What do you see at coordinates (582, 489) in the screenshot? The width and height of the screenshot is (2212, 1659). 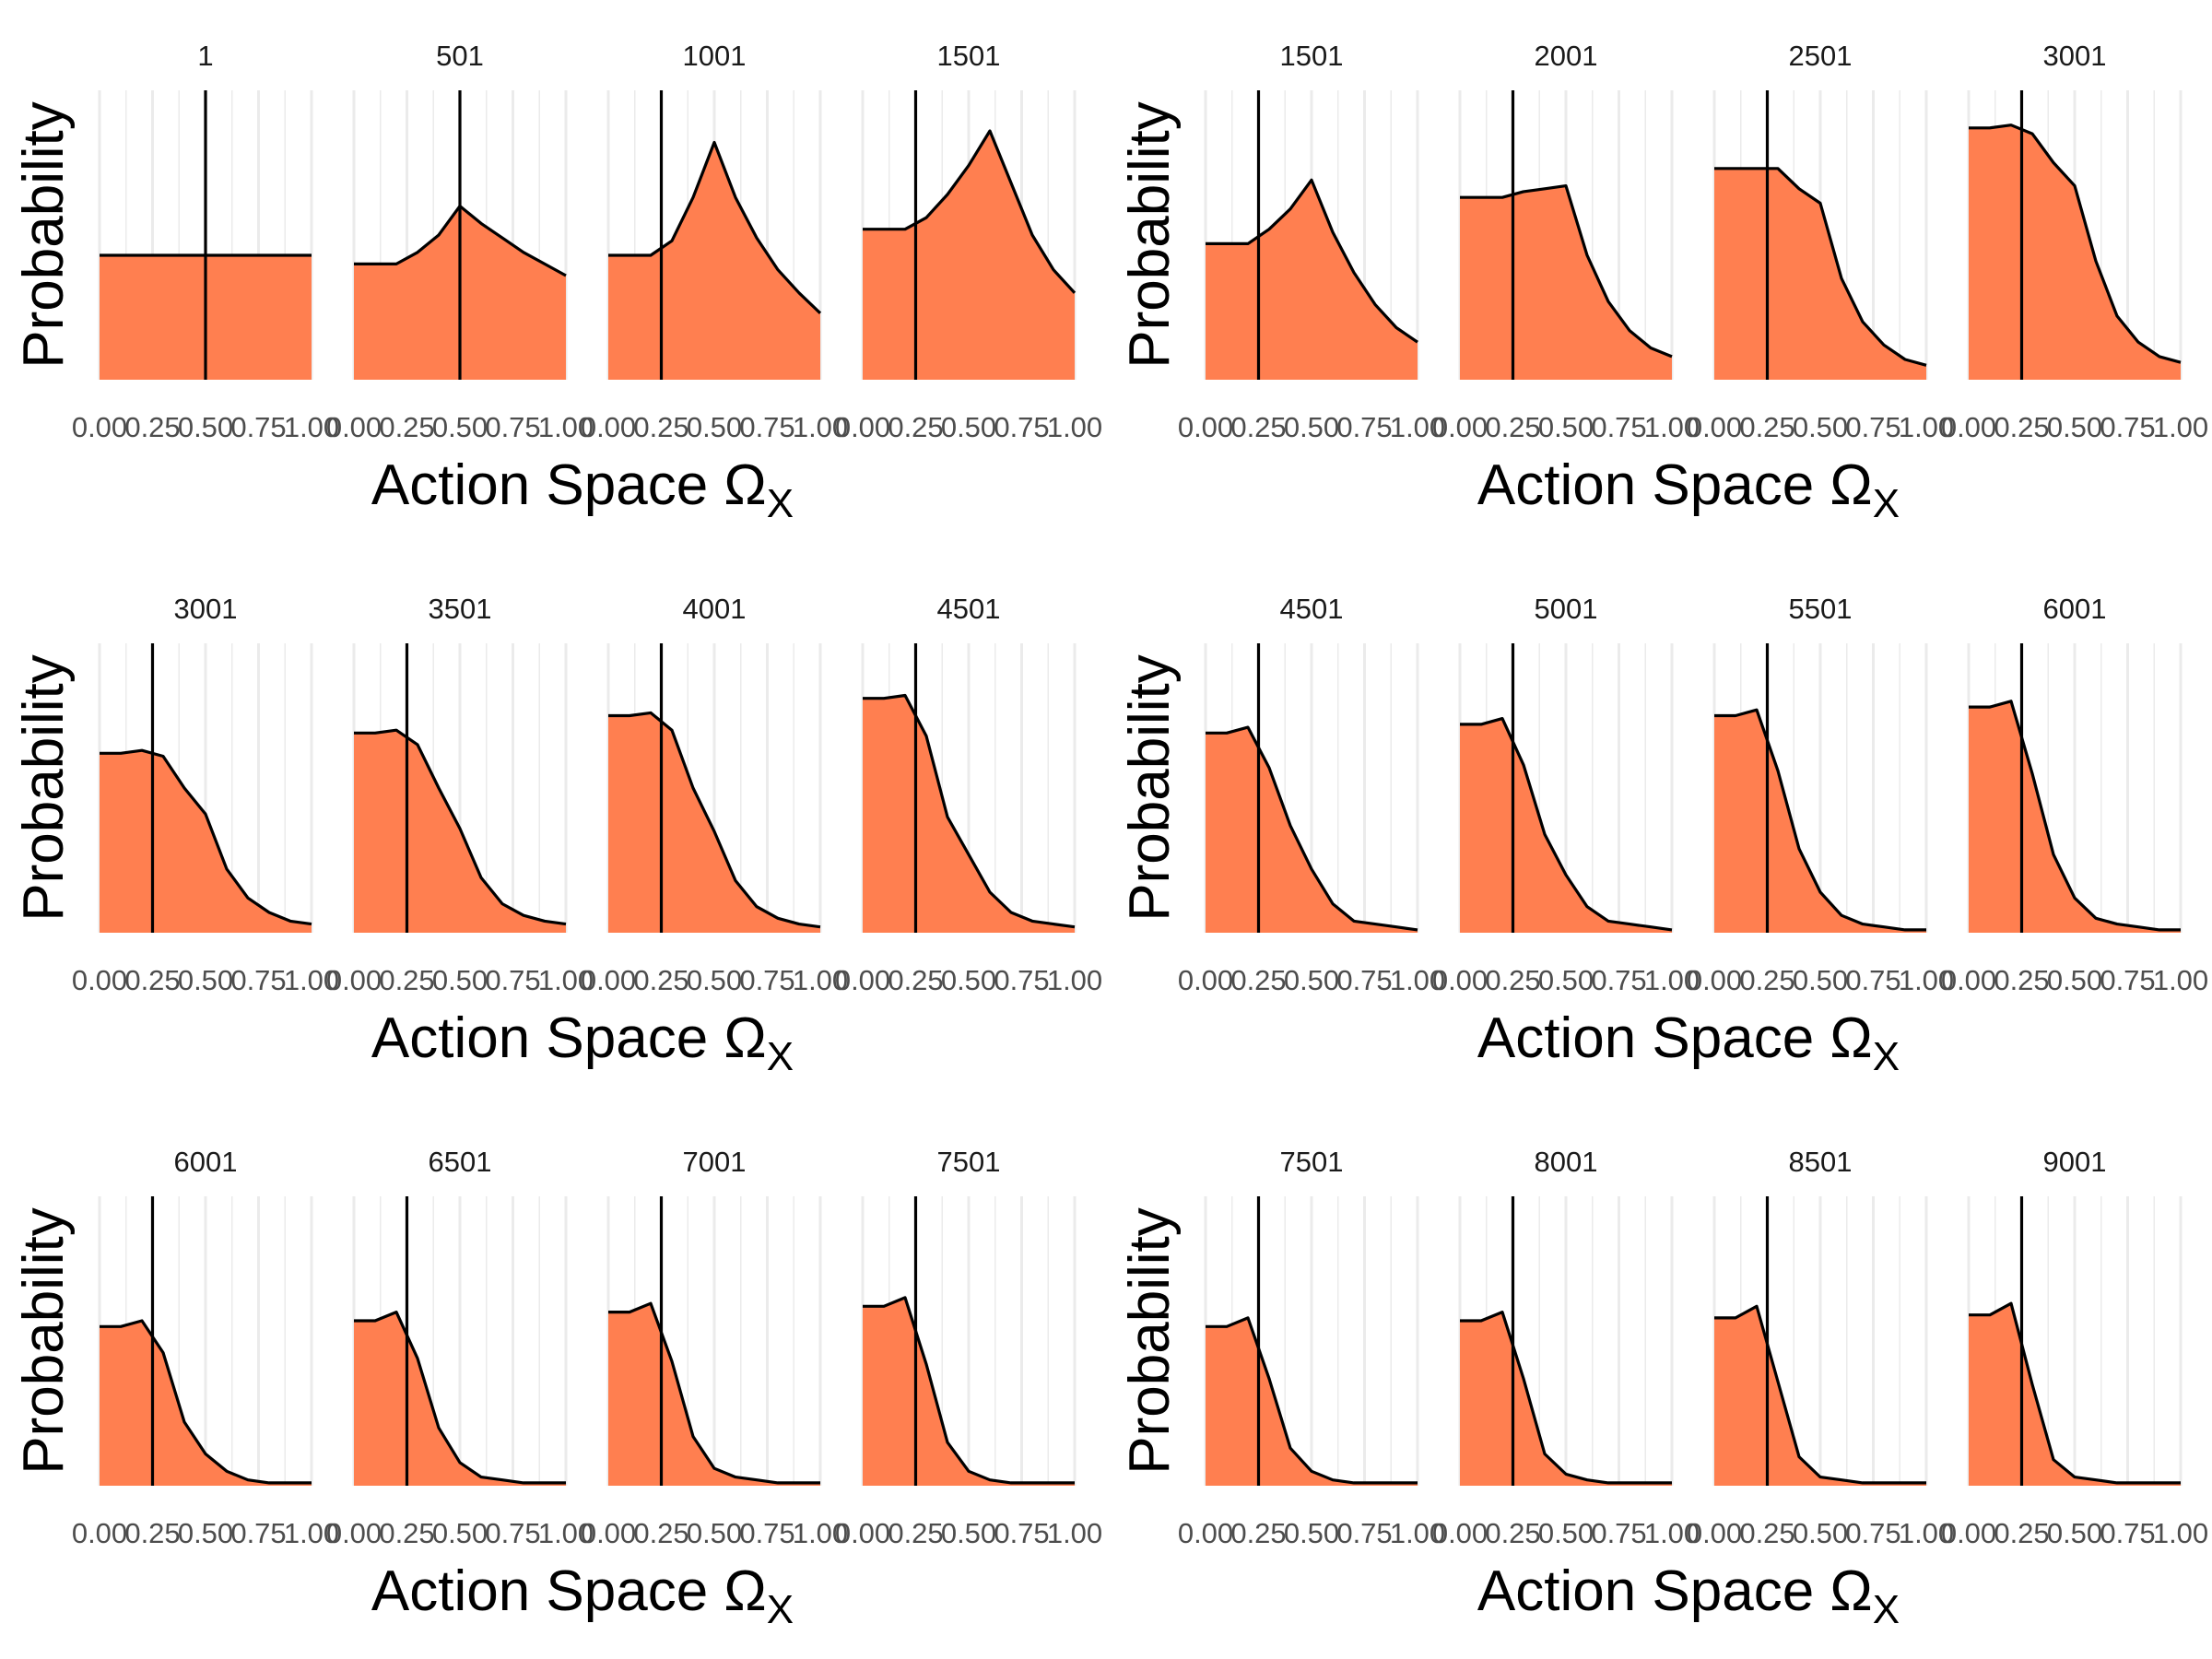 I see `x-axis-label: Action Space ΩX` at bounding box center [582, 489].